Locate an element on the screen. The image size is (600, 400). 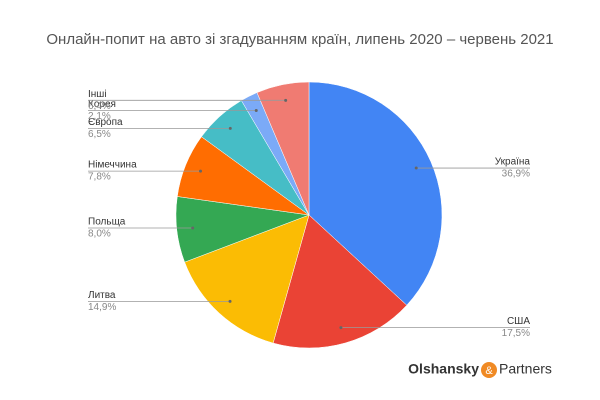
slice-value: 2,1% is located at coordinates (99, 116).